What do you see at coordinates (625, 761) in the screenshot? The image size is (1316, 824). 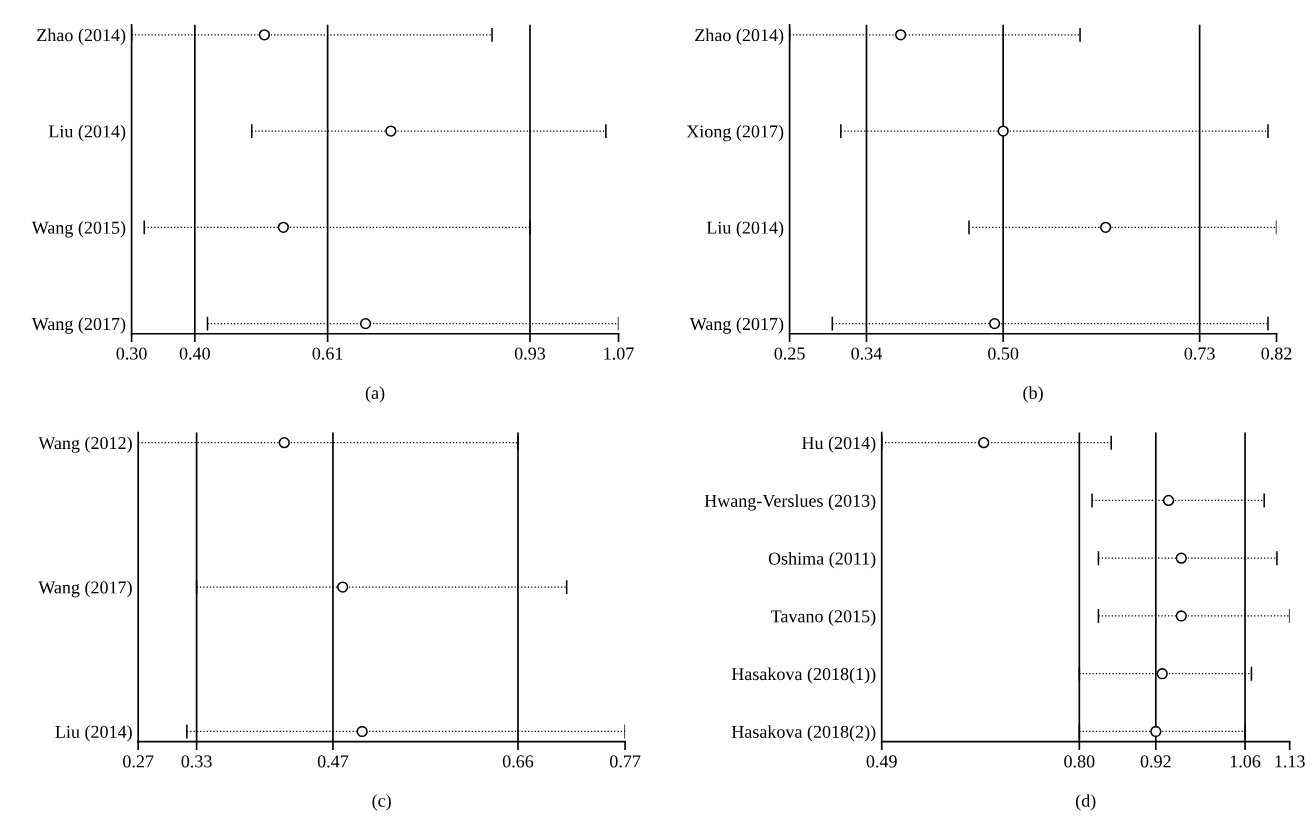 I see `x-tick-label: 0.77` at bounding box center [625, 761].